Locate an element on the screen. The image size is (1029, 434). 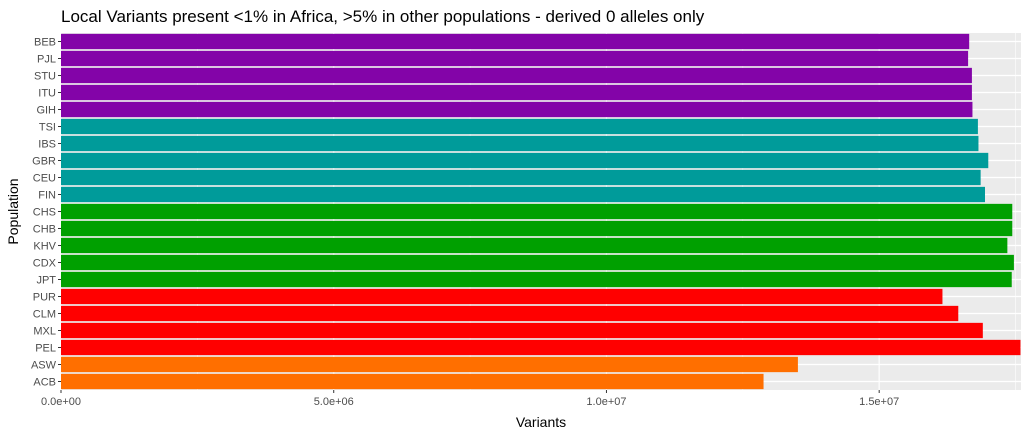
y-tick-label: CLM is located at coordinates (44, 315).